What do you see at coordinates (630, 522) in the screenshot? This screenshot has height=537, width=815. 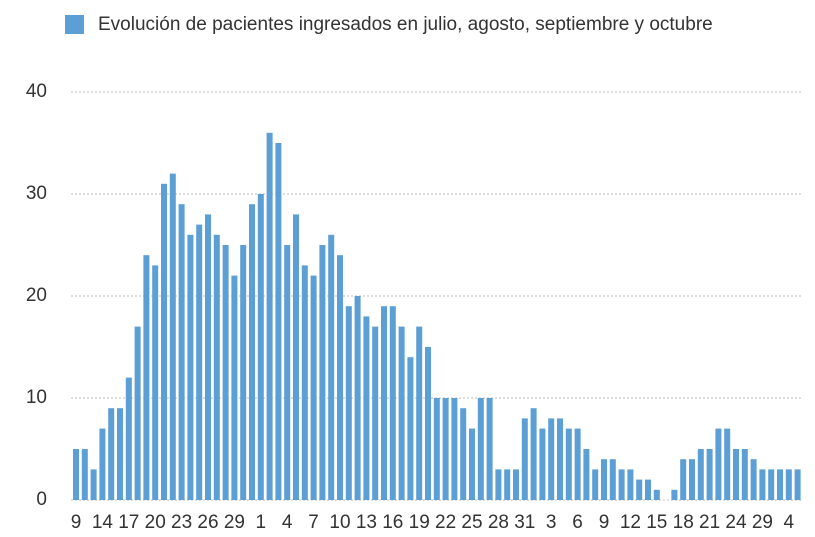 I see `x-tick-label: 12` at bounding box center [630, 522].